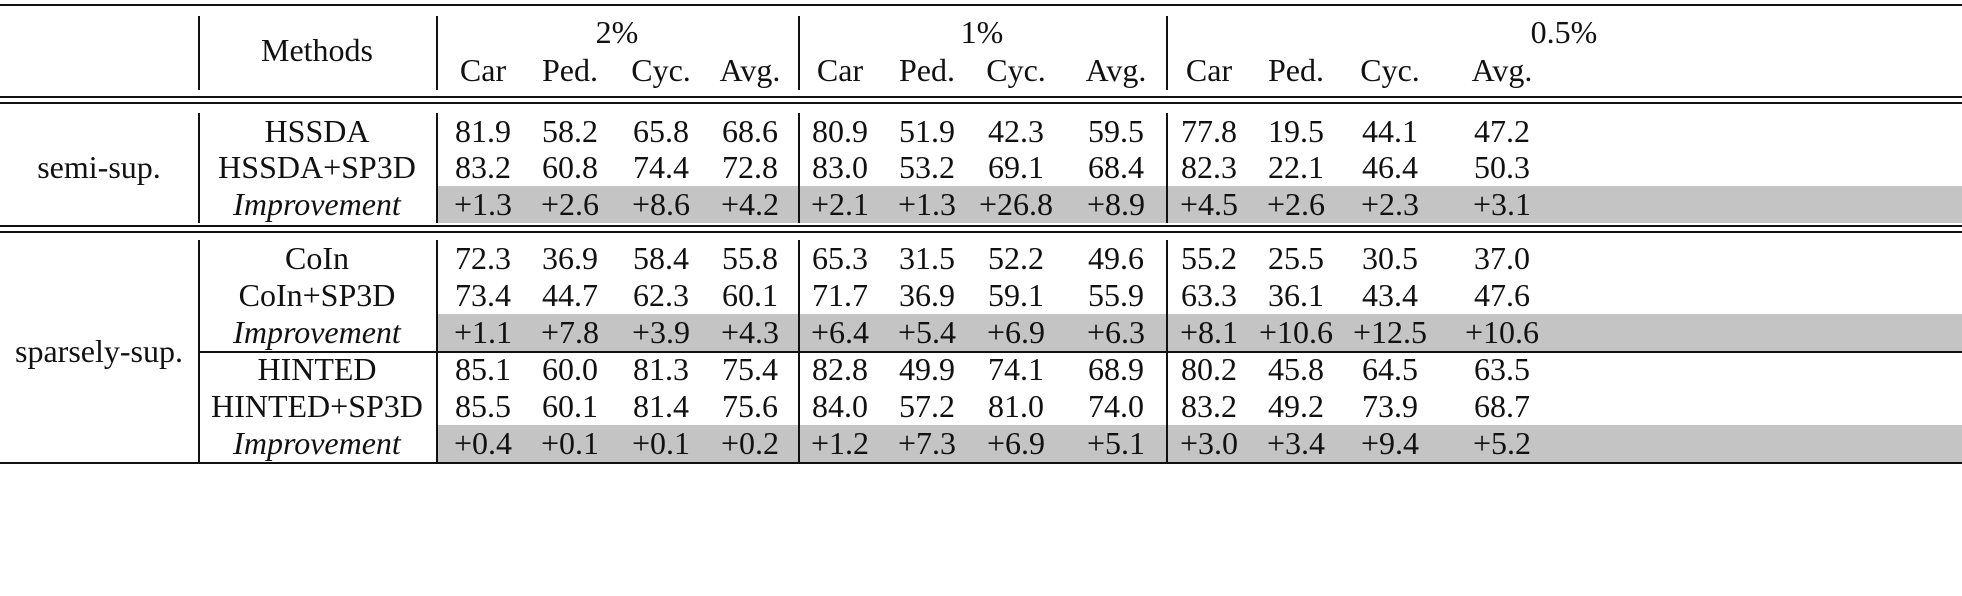 Image resolution: width=1962 pixels, height=596 pixels. What do you see at coordinates (840, 332) in the screenshot?
I see `table-cell: +6.4` at bounding box center [840, 332].